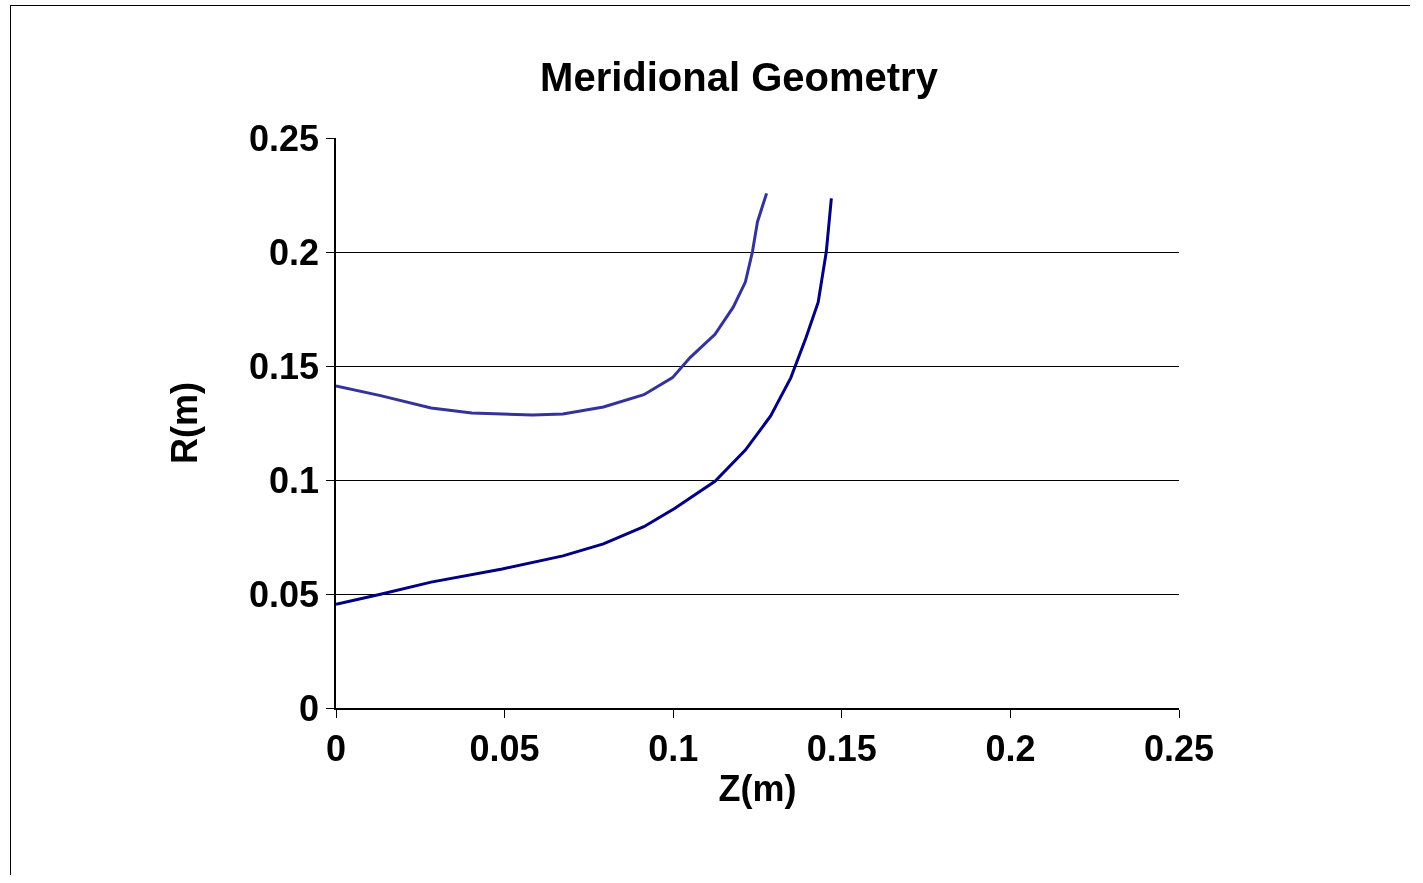 The image size is (1423, 883). What do you see at coordinates (1010, 748) in the screenshot?
I see `x-tick-label: 0.2` at bounding box center [1010, 748].